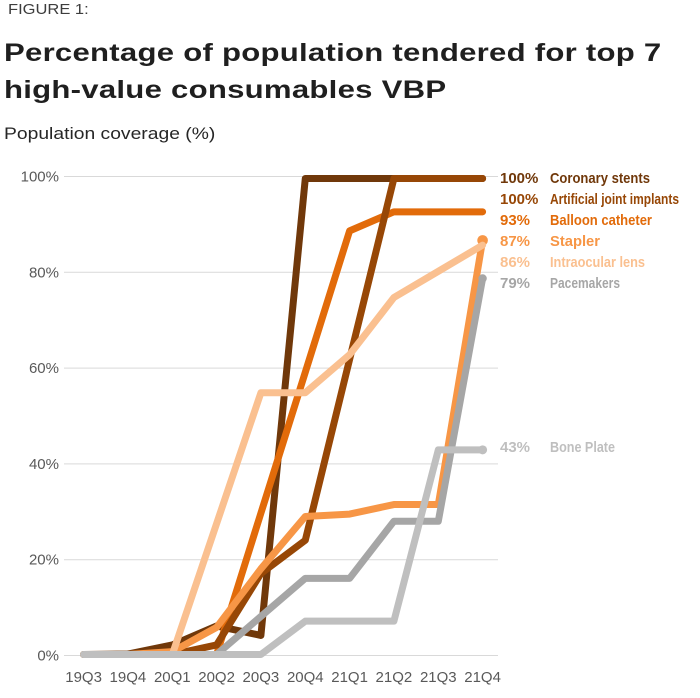  Describe the element at coordinates (44, 464) in the screenshot. I see `svg-text: 40%` at that location.